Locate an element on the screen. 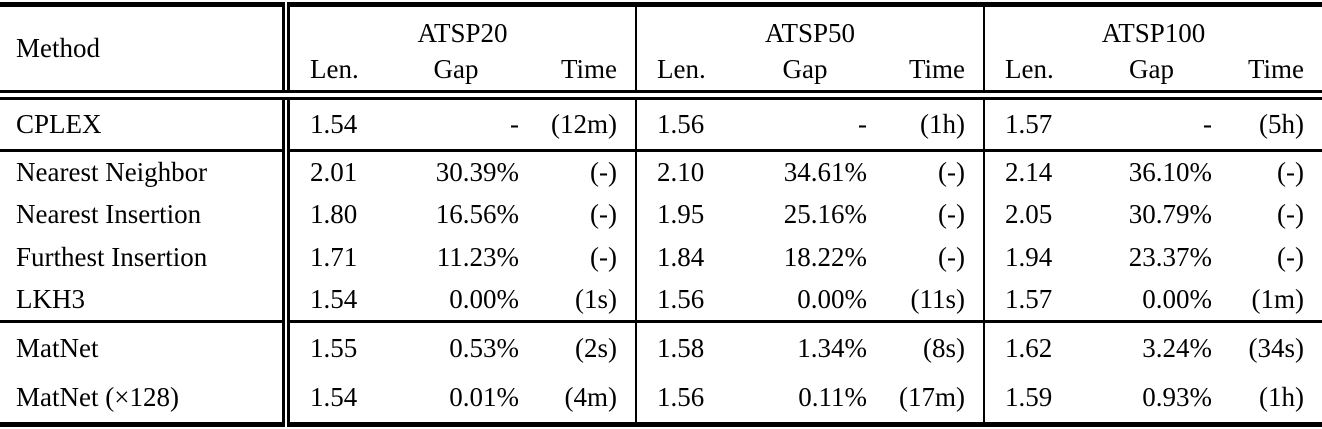  column-header-time-atsp20: Time is located at coordinates (584, 72).